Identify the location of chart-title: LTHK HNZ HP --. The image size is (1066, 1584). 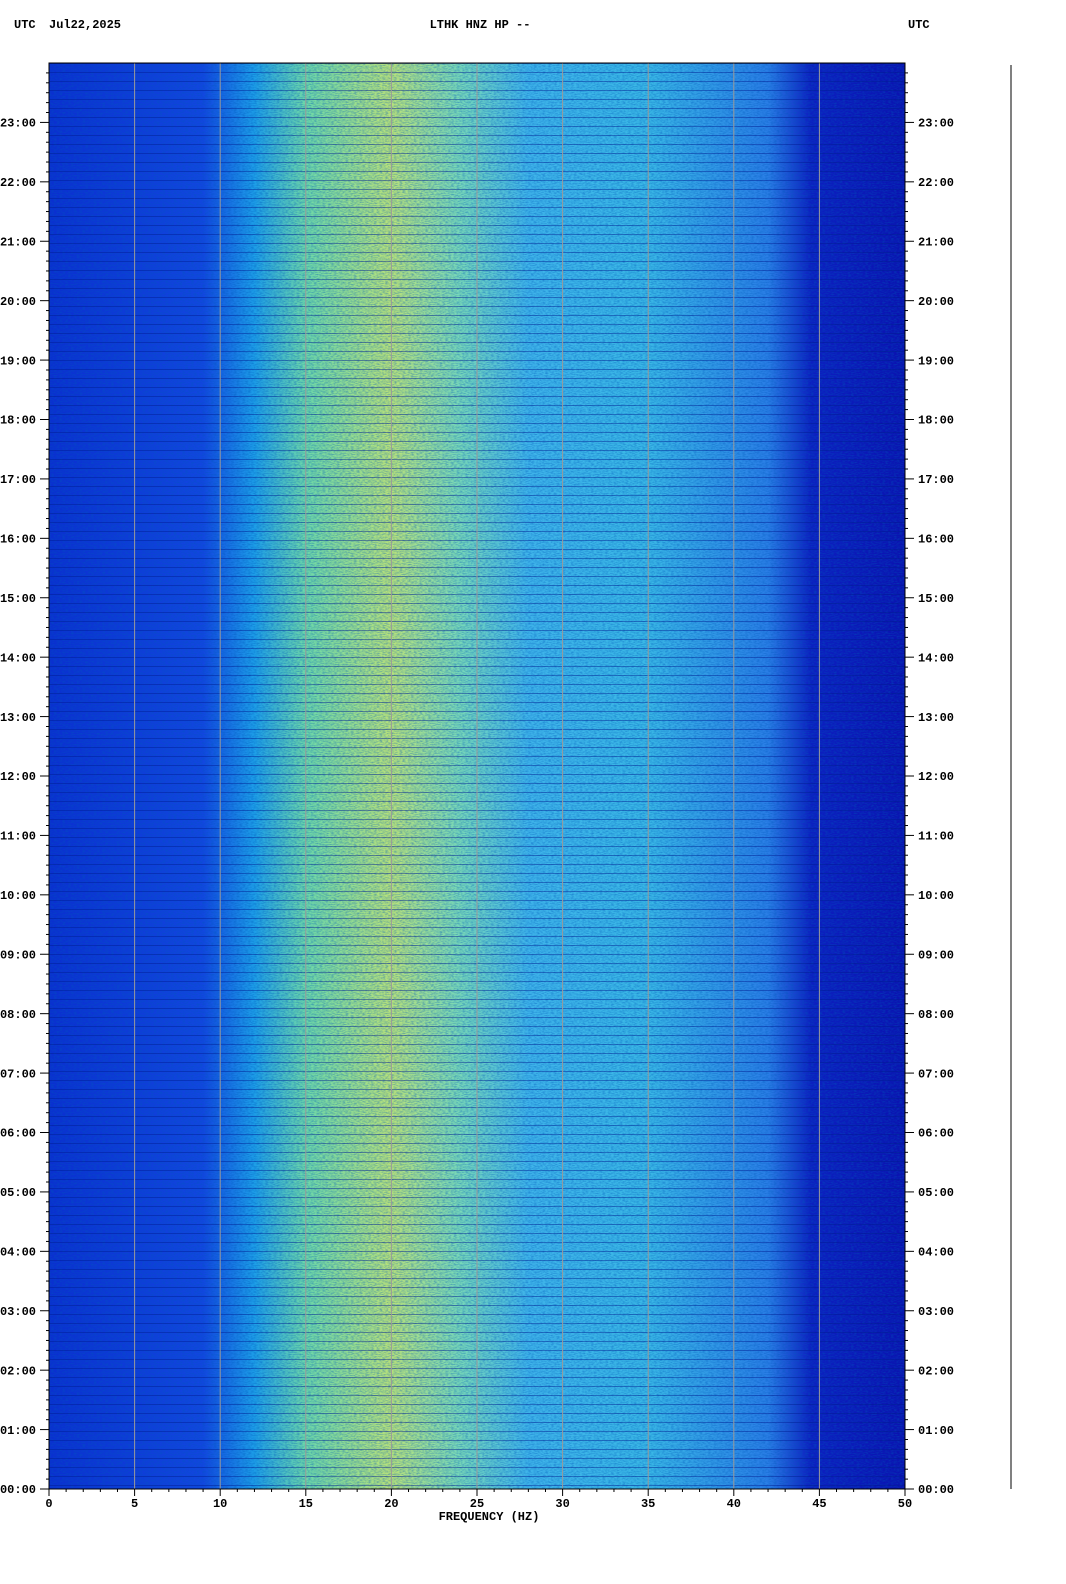
(480, 25).